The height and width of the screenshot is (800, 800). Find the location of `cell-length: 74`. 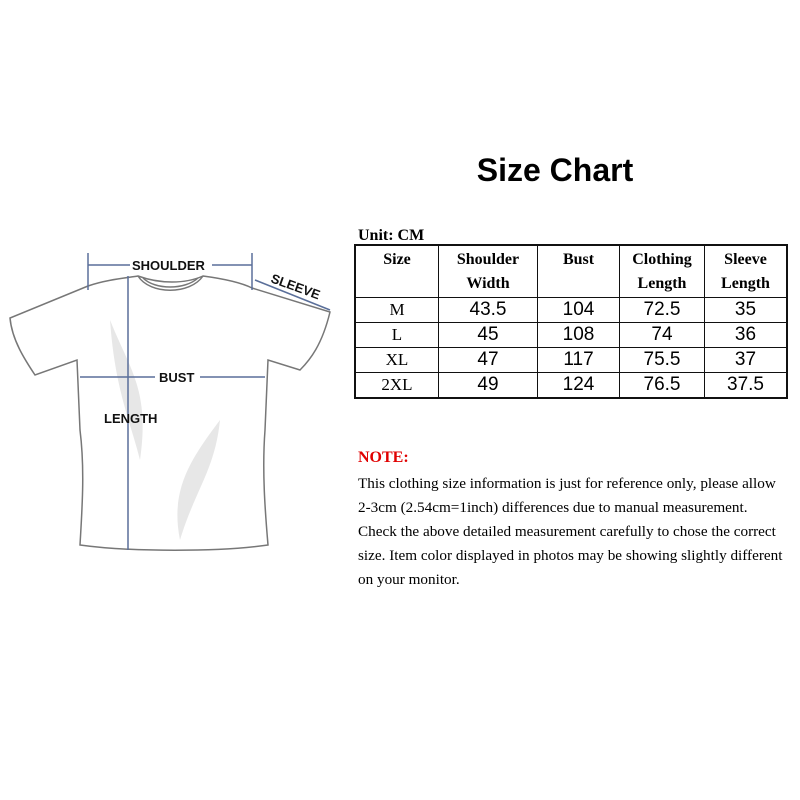

cell-length: 74 is located at coordinates (662, 335).